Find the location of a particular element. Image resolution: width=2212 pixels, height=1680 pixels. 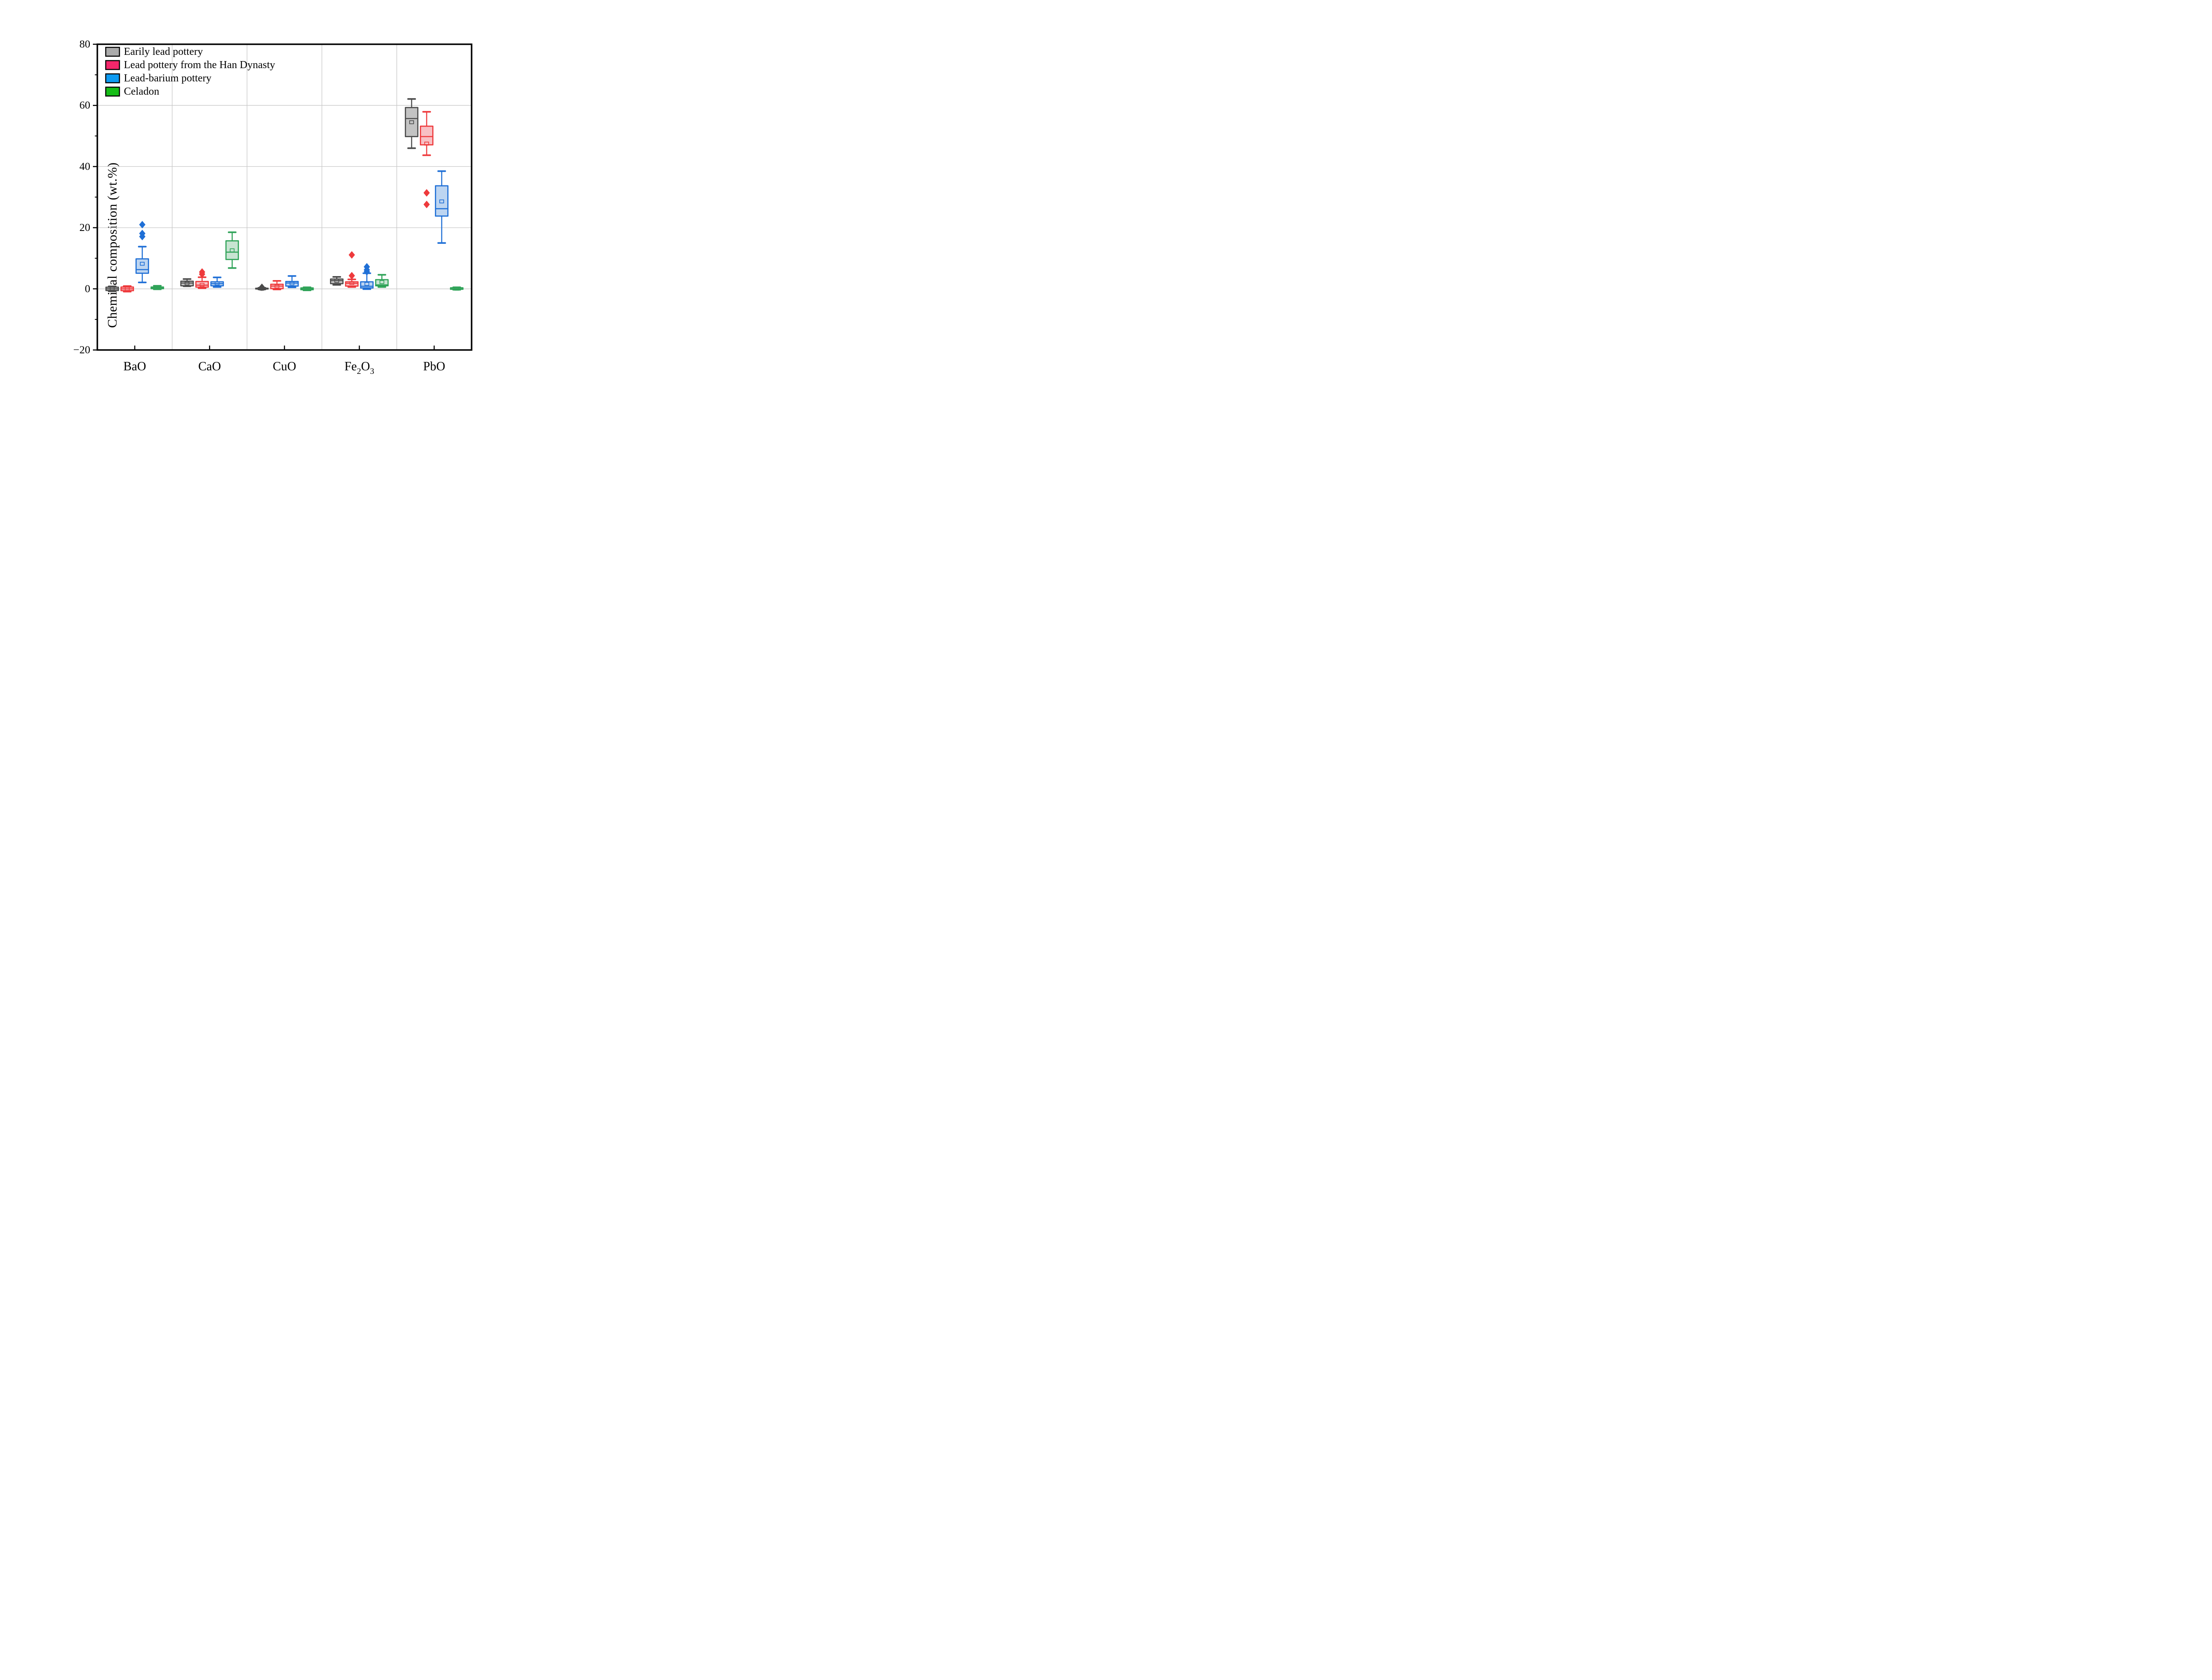

legend-item-3: Lead-barium pottery is located at coordinates (158, 78).